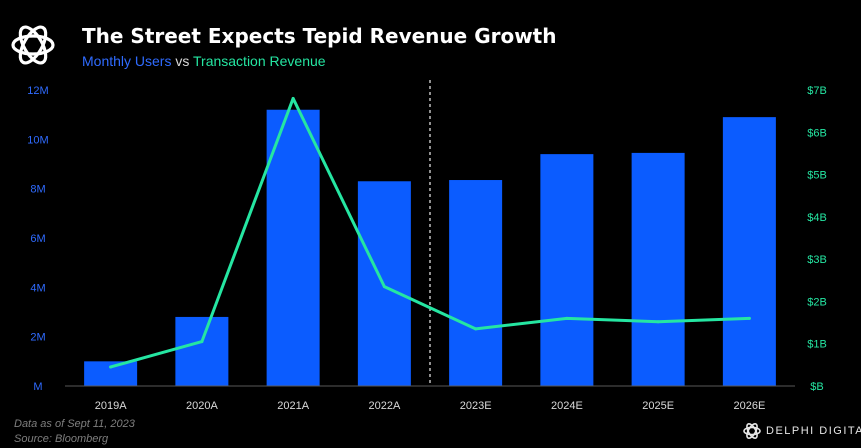  I want to click on chart-subtitle: Monthly Users vs Transaction Revenue, so click(204, 61).